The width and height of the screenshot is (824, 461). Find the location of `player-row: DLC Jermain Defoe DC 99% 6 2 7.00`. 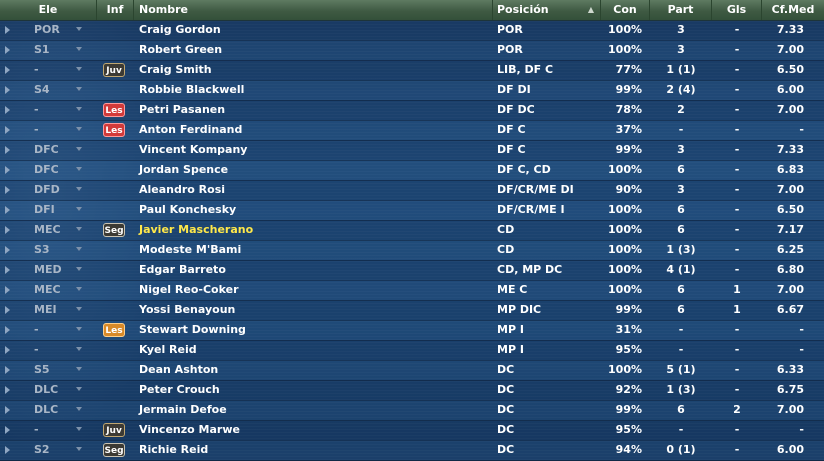

player-row: DLC Jermain Defoe DC 99% 6 2 7.00 is located at coordinates (412, 410).